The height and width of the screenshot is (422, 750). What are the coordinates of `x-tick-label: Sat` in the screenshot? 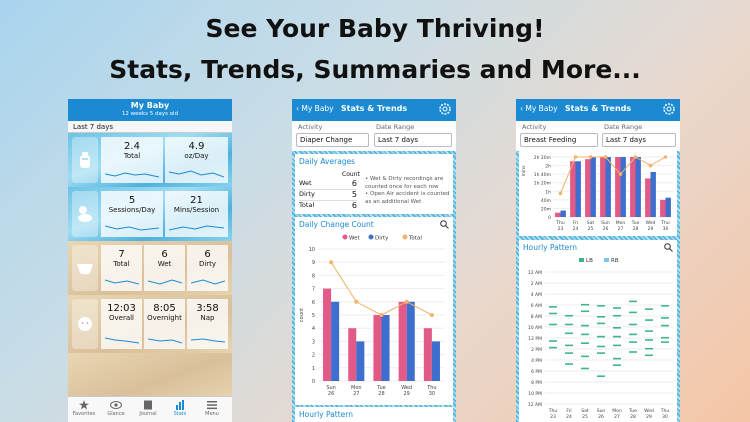 It's located at (591, 223).